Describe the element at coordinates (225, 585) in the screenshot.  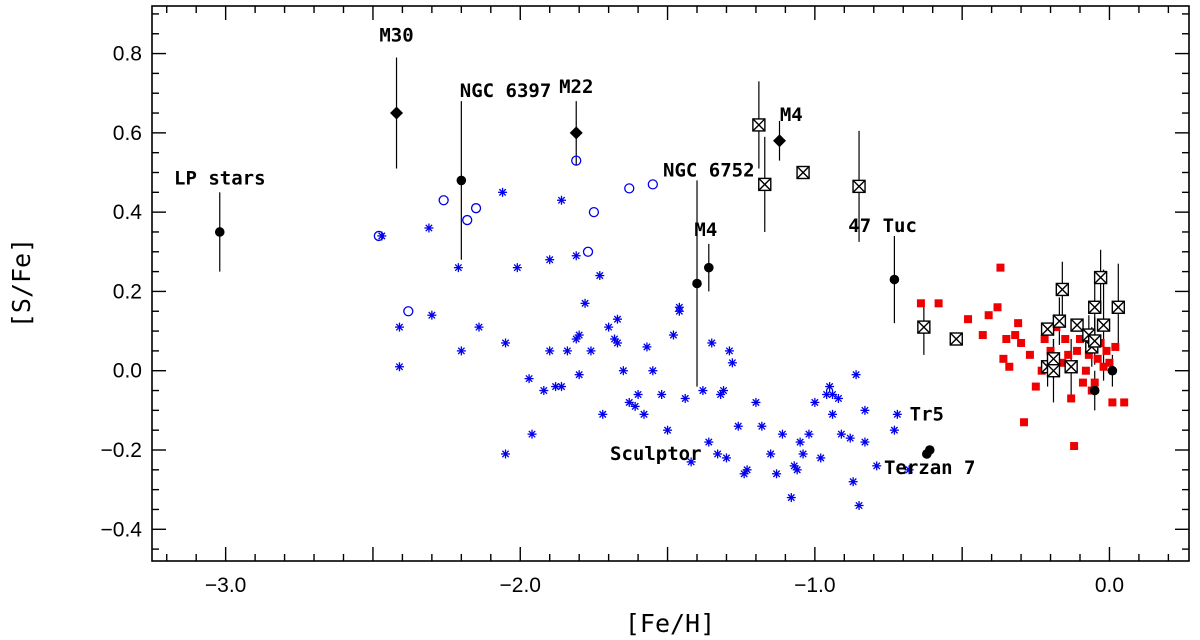
I see `x-tick-label: −3.0` at that location.